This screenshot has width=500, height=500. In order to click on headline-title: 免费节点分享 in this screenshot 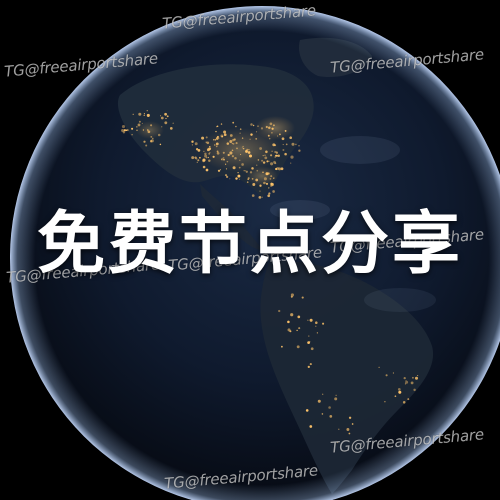, I will do `click(249, 244)`.